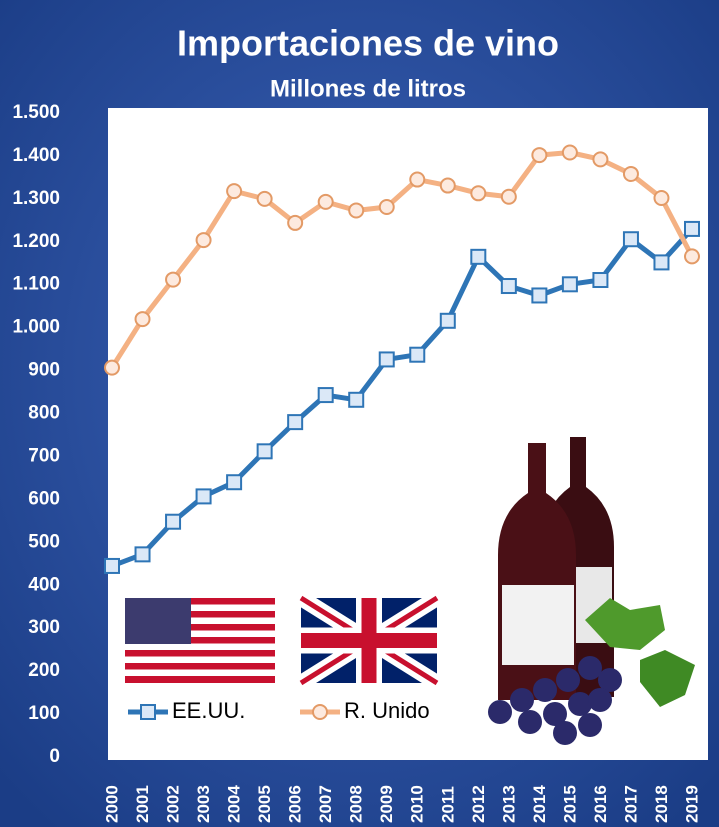 This screenshot has width=719, height=827. What do you see at coordinates (417, 804) in the screenshot?
I see `x-tick-label: 2010` at bounding box center [417, 804].